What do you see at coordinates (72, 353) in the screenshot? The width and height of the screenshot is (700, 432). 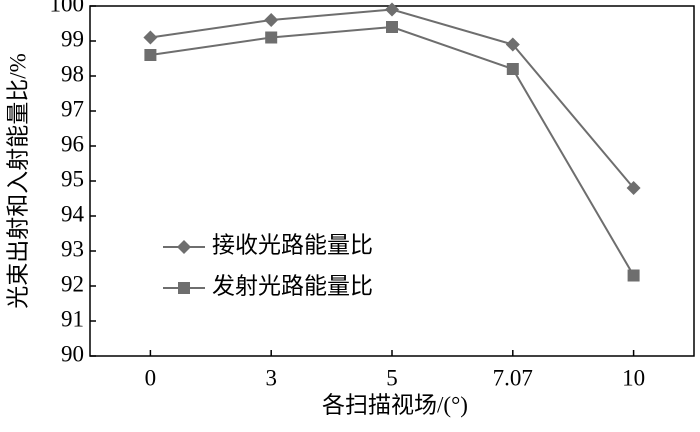 I see `y-tick-label: 90` at bounding box center [72, 353].